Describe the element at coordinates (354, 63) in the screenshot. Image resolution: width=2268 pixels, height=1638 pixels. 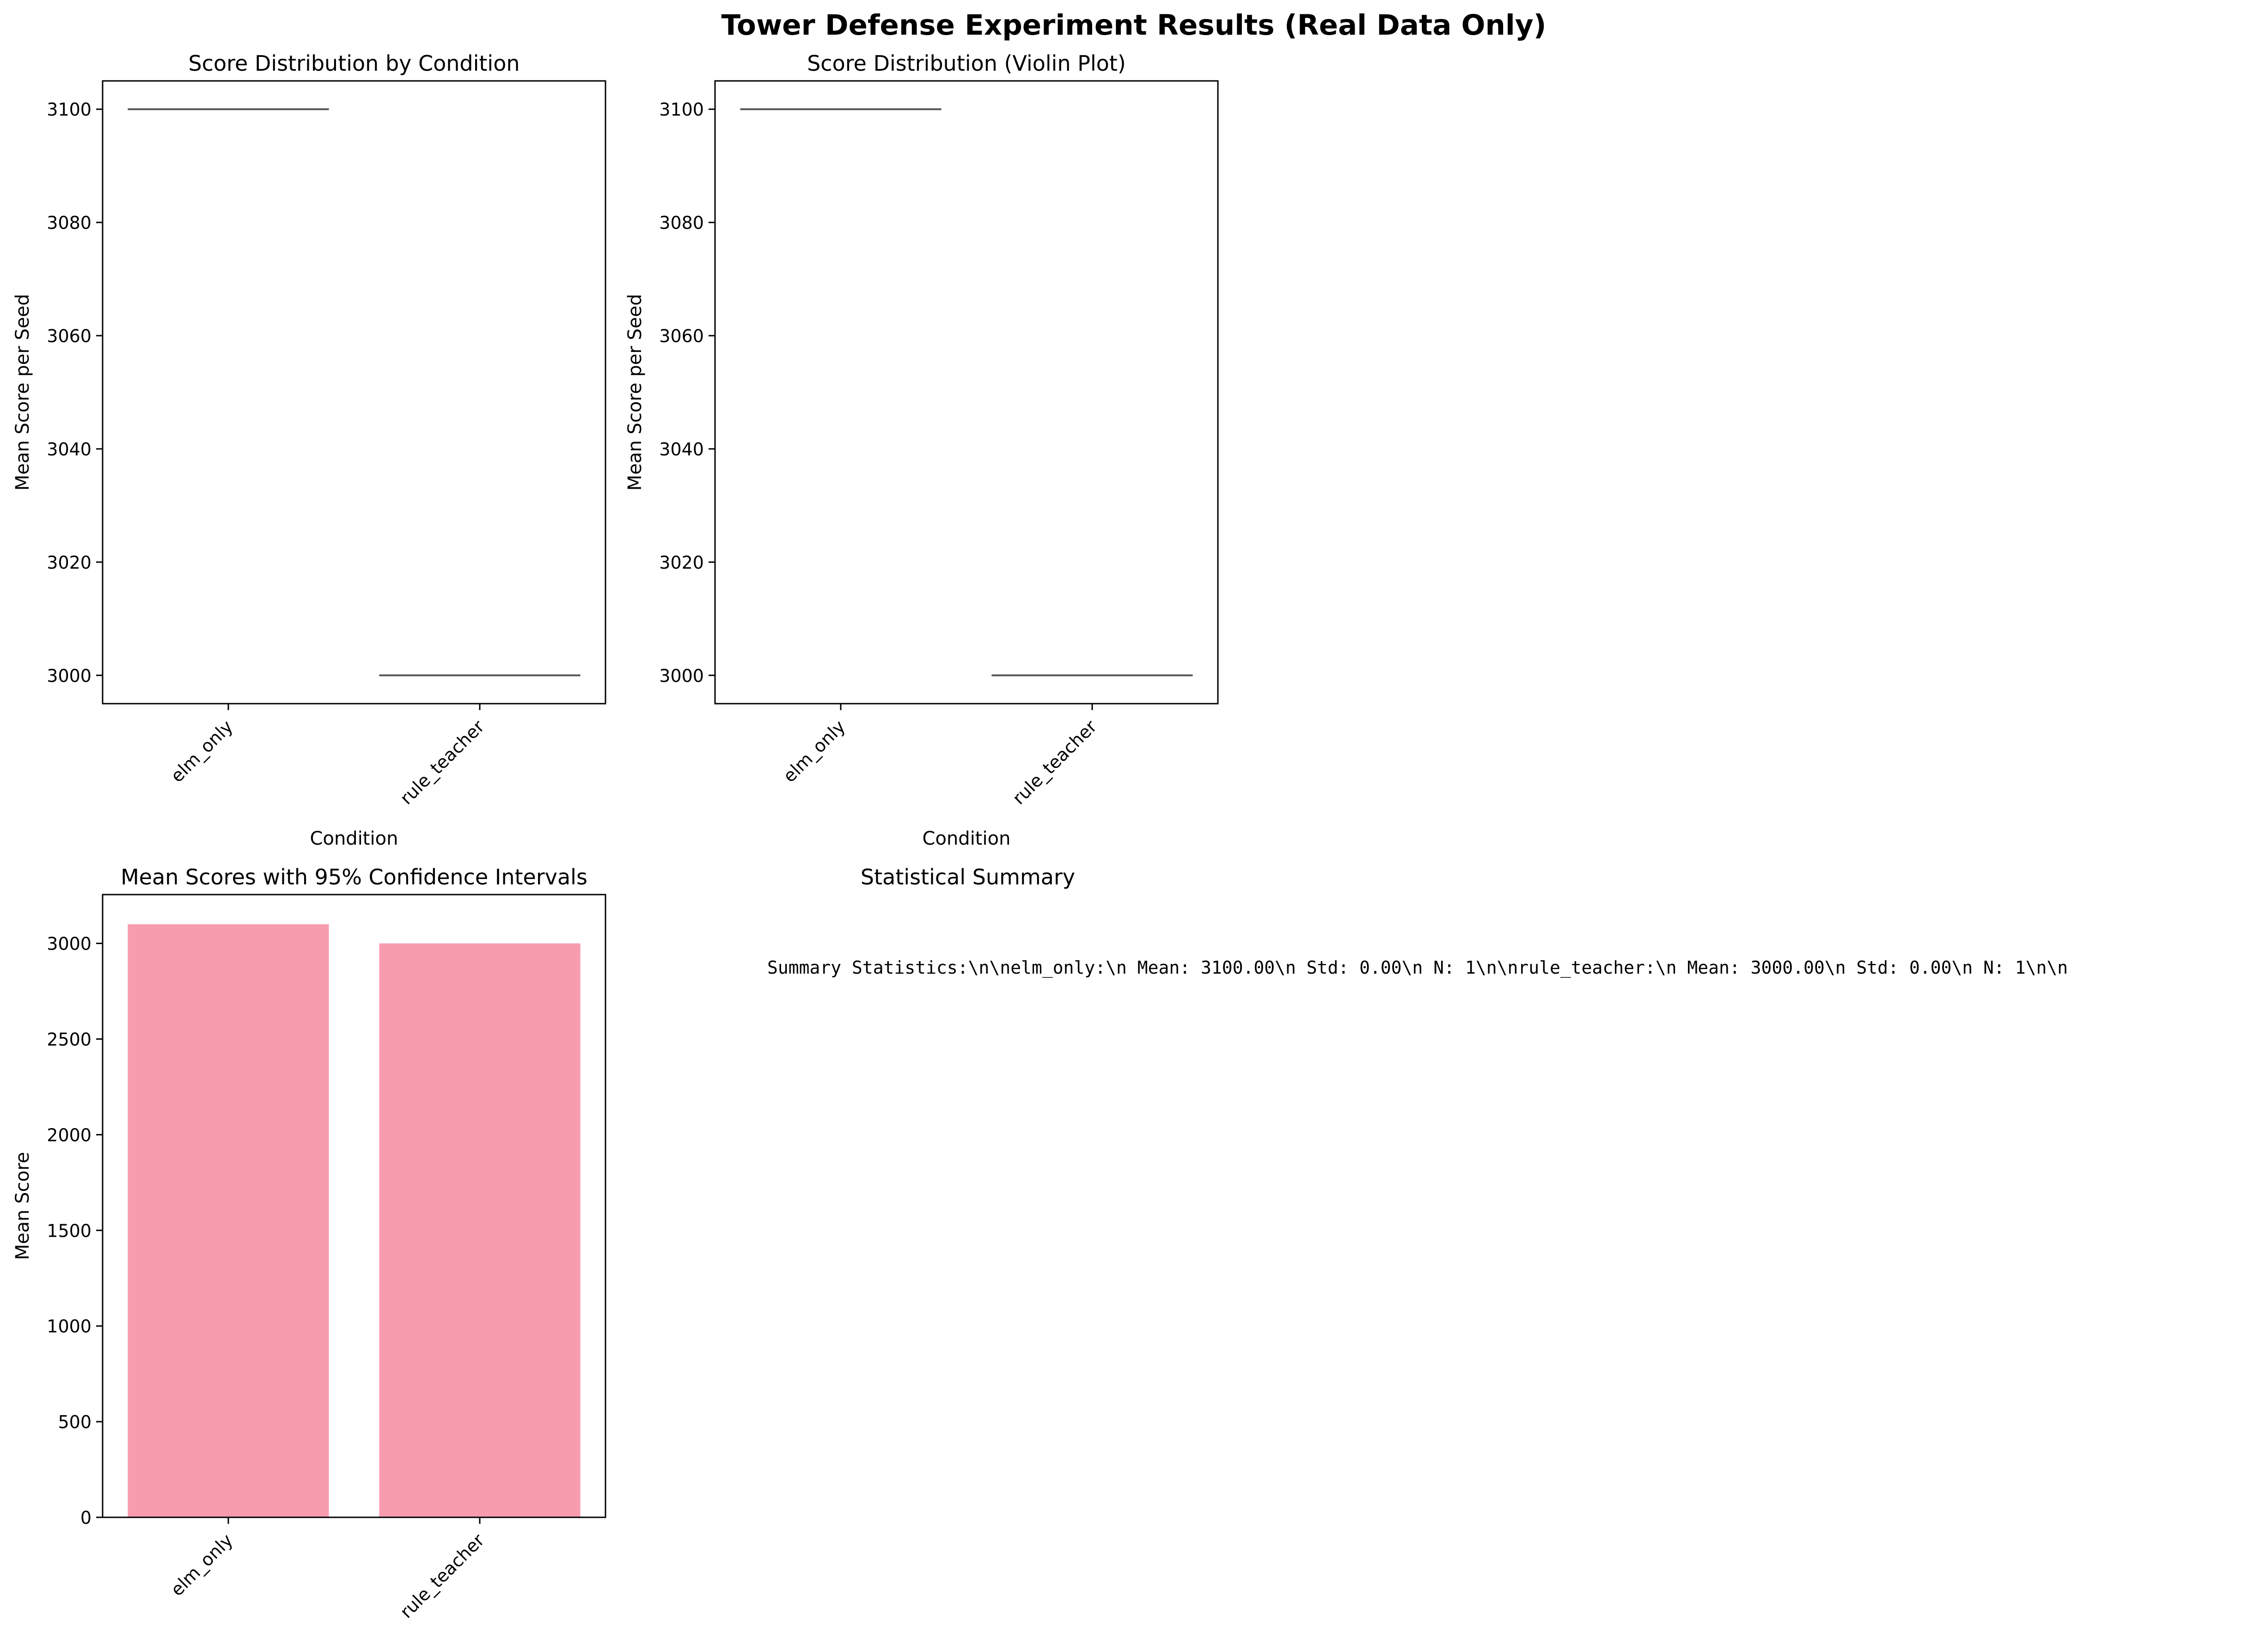
I see `subplot-title: Score Distribution by Condition` at that location.